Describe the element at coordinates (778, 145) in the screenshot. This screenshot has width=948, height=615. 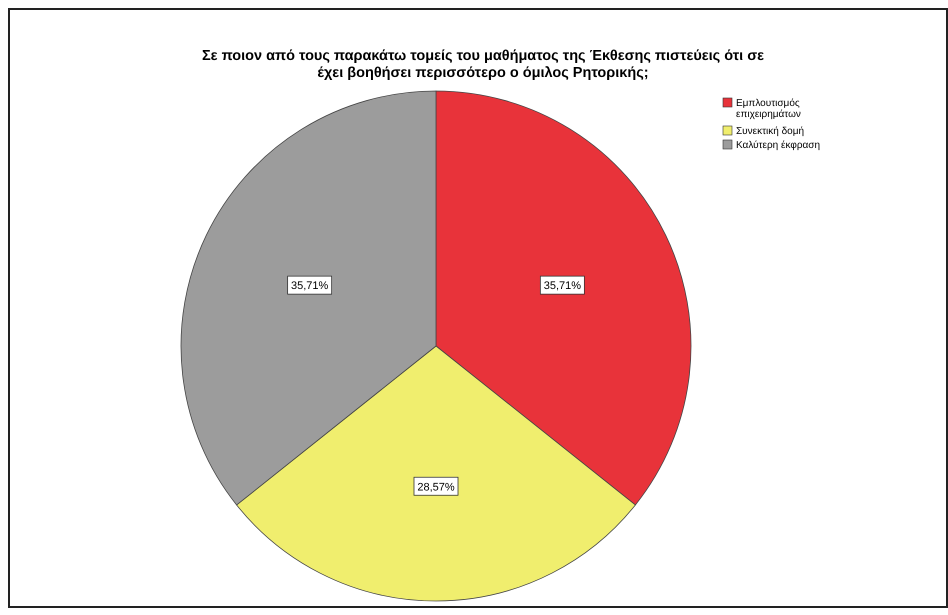
I see `legend-label: Καλύτερη έκφραση` at that location.